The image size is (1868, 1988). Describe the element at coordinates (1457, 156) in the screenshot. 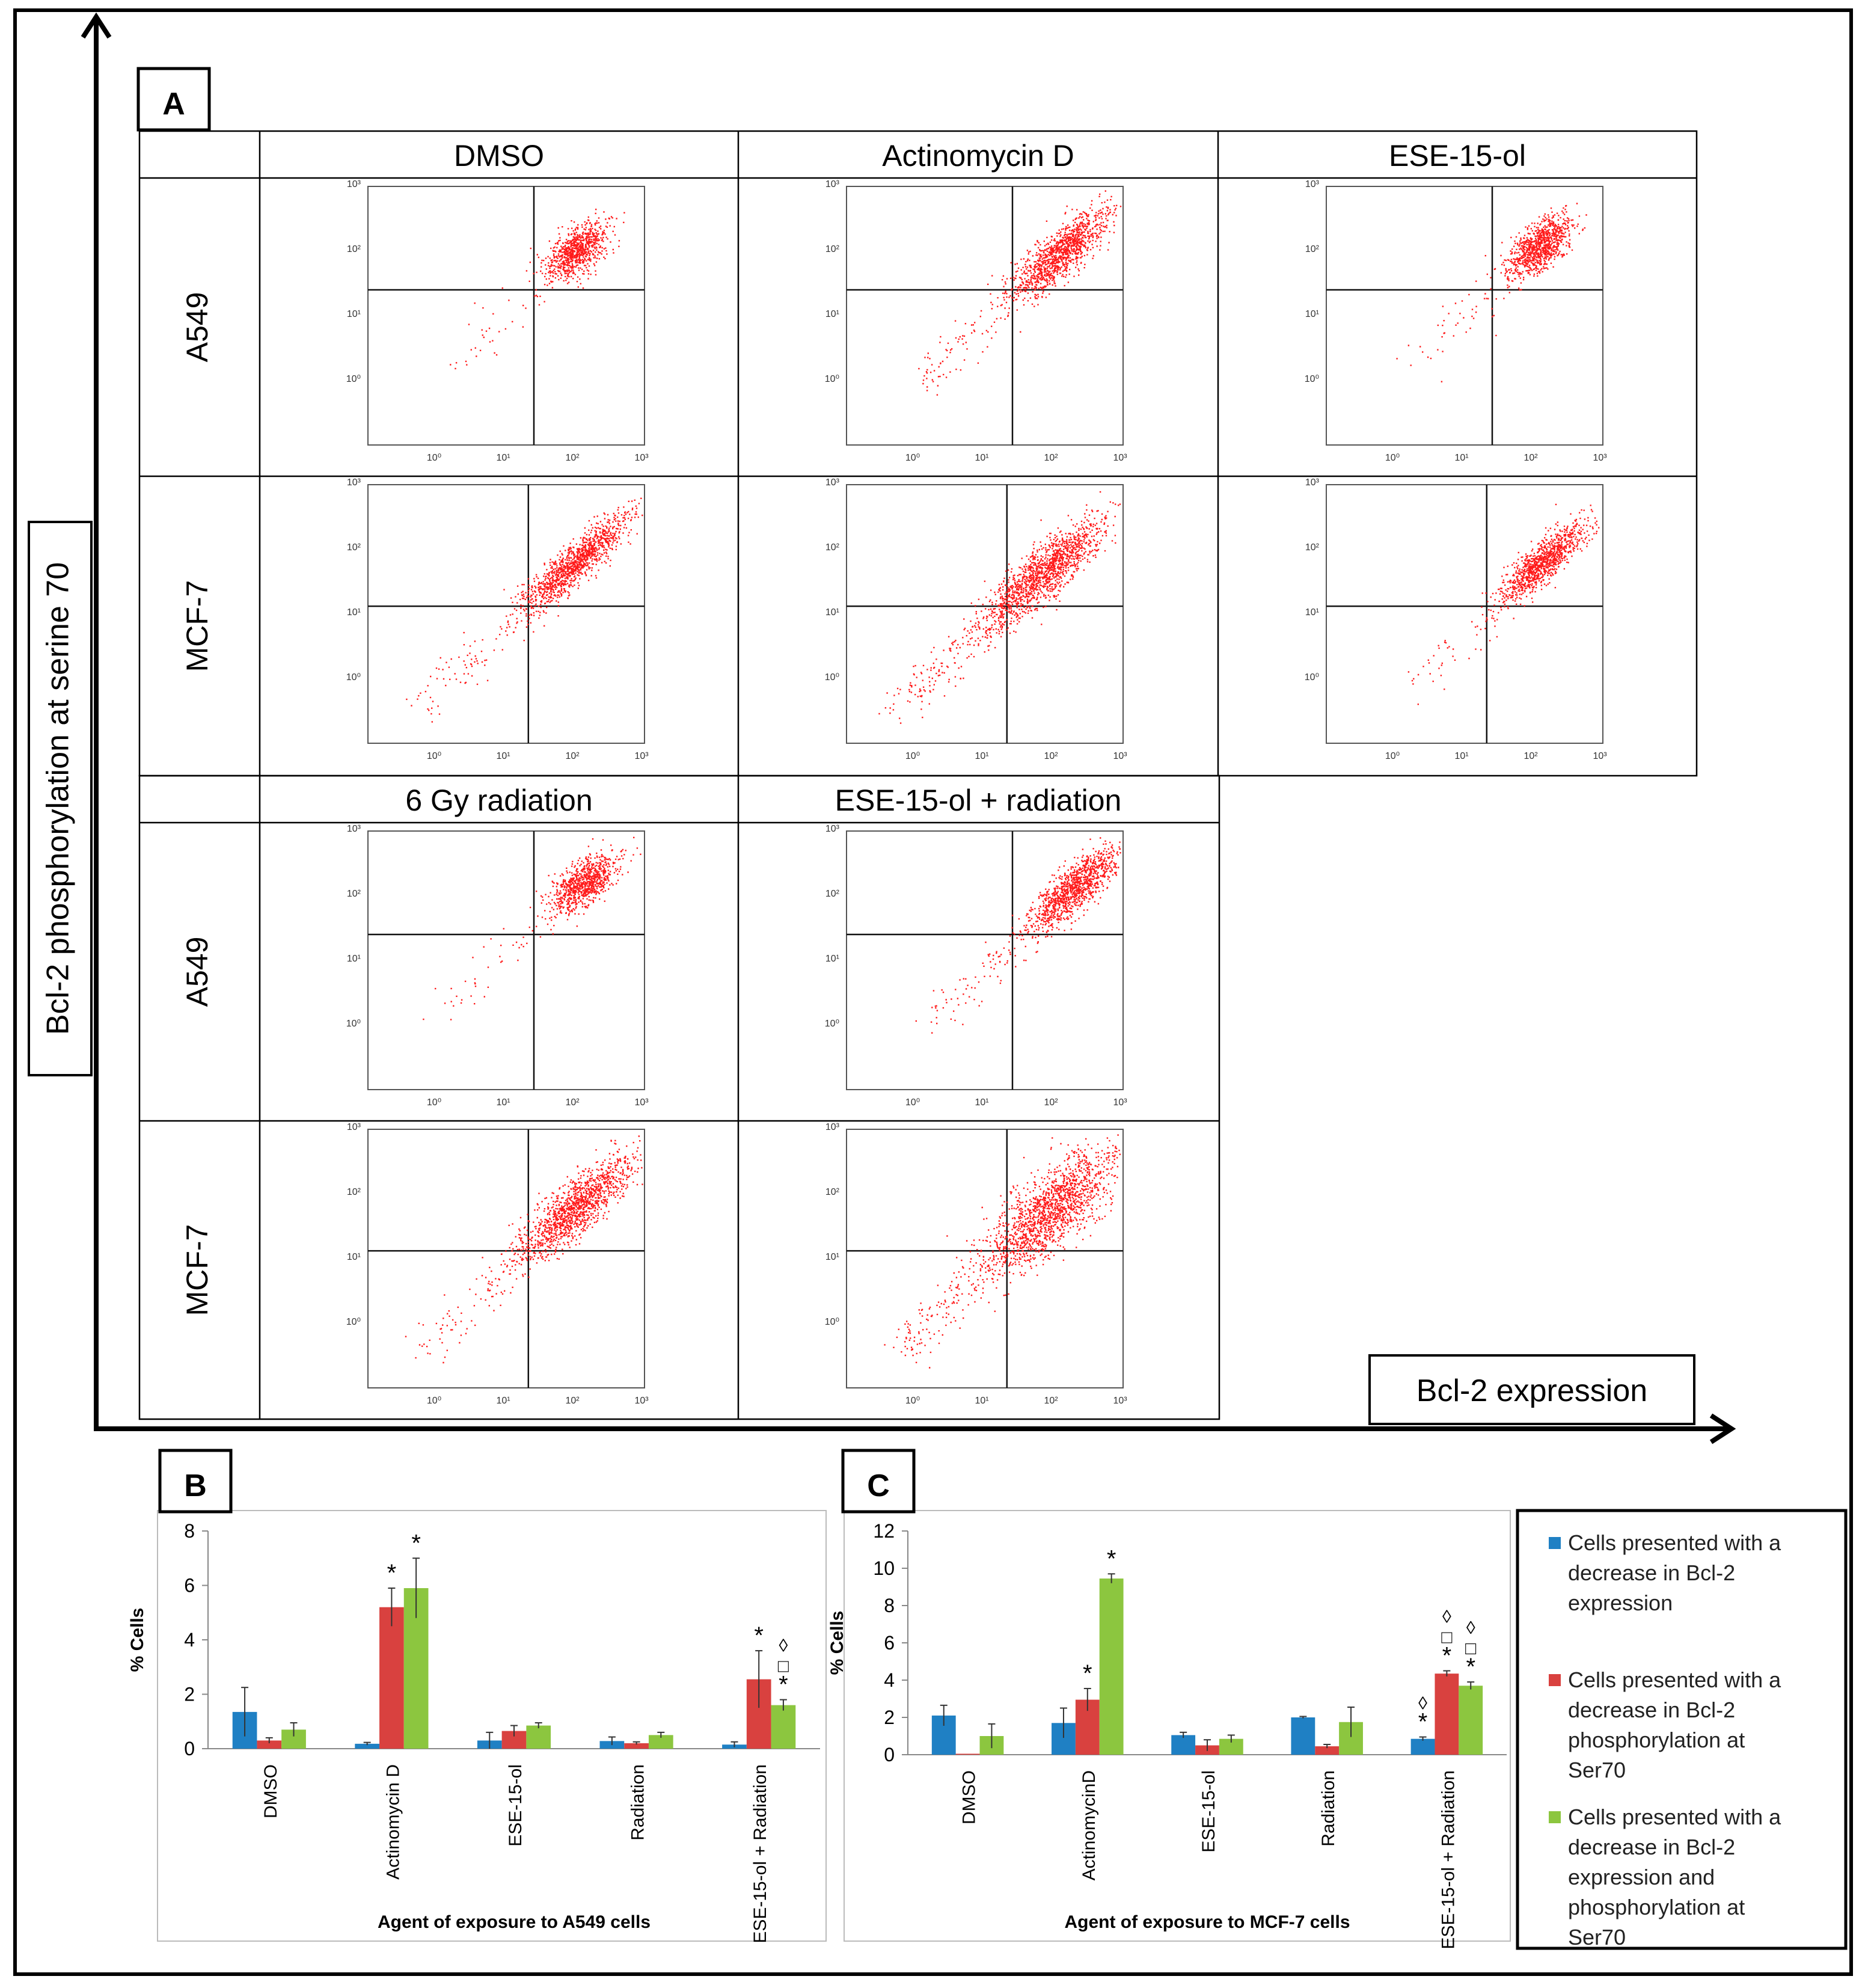

I see `header-ese-15-ol: ESE-15-ol` at that location.